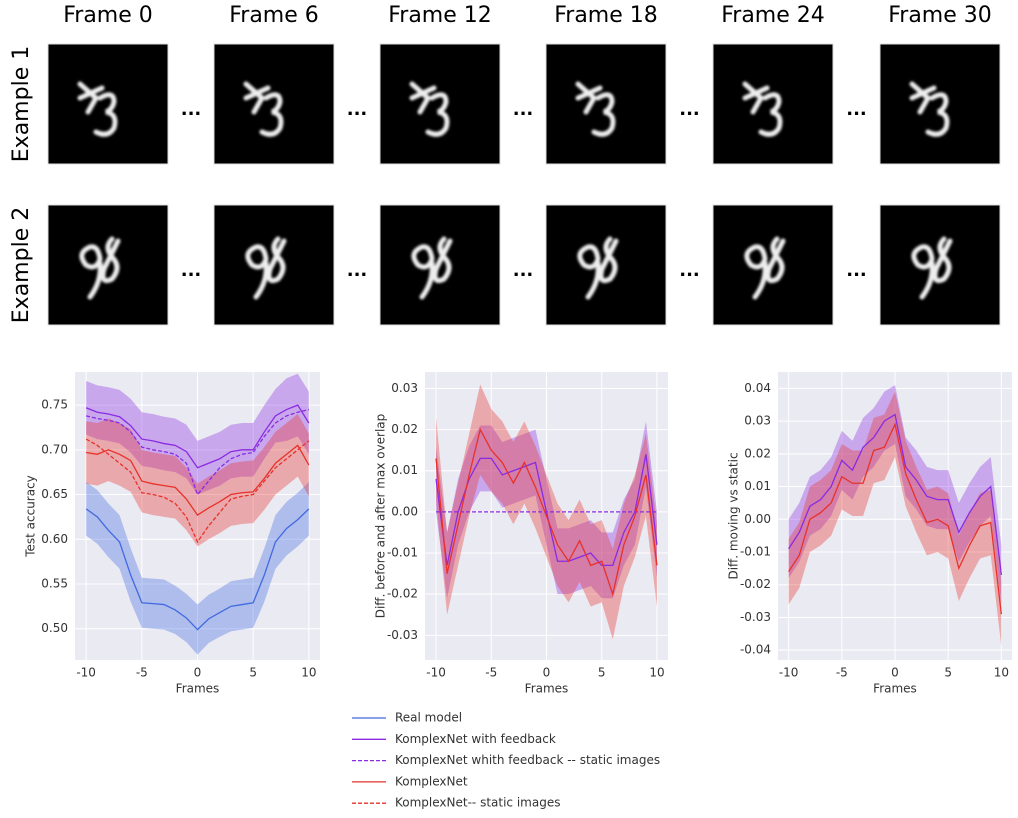 The image size is (1018, 818). Describe the element at coordinates (381, 516) in the screenshot. I see `y-axis-label: Diff. before and after max overlap` at that location.